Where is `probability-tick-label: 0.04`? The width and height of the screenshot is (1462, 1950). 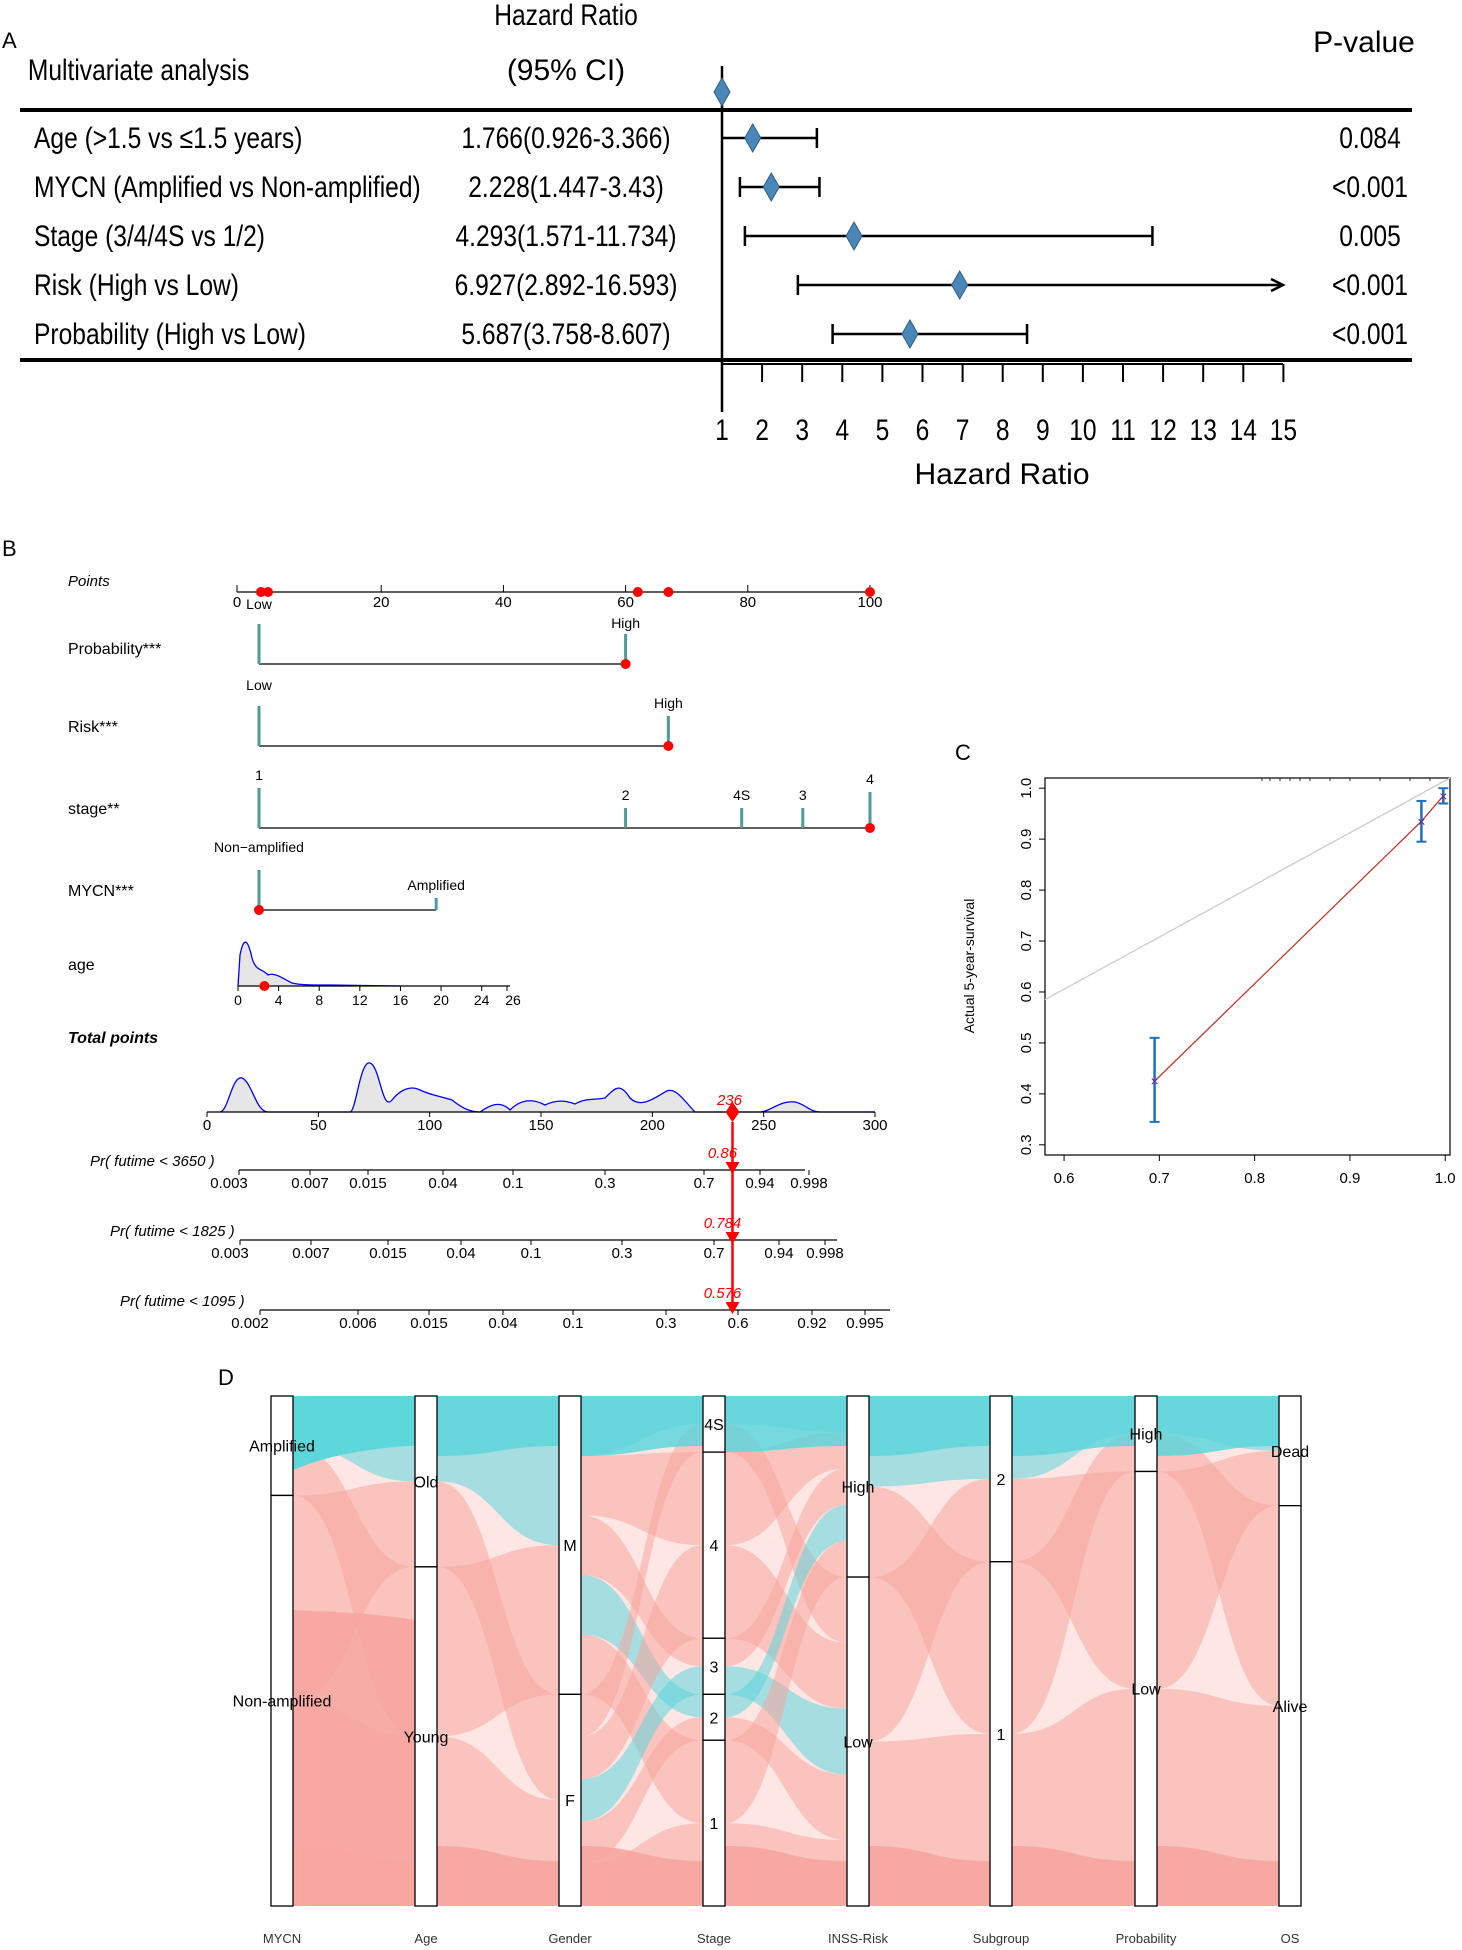 probability-tick-label: 0.04 is located at coordinates (460, 1253).